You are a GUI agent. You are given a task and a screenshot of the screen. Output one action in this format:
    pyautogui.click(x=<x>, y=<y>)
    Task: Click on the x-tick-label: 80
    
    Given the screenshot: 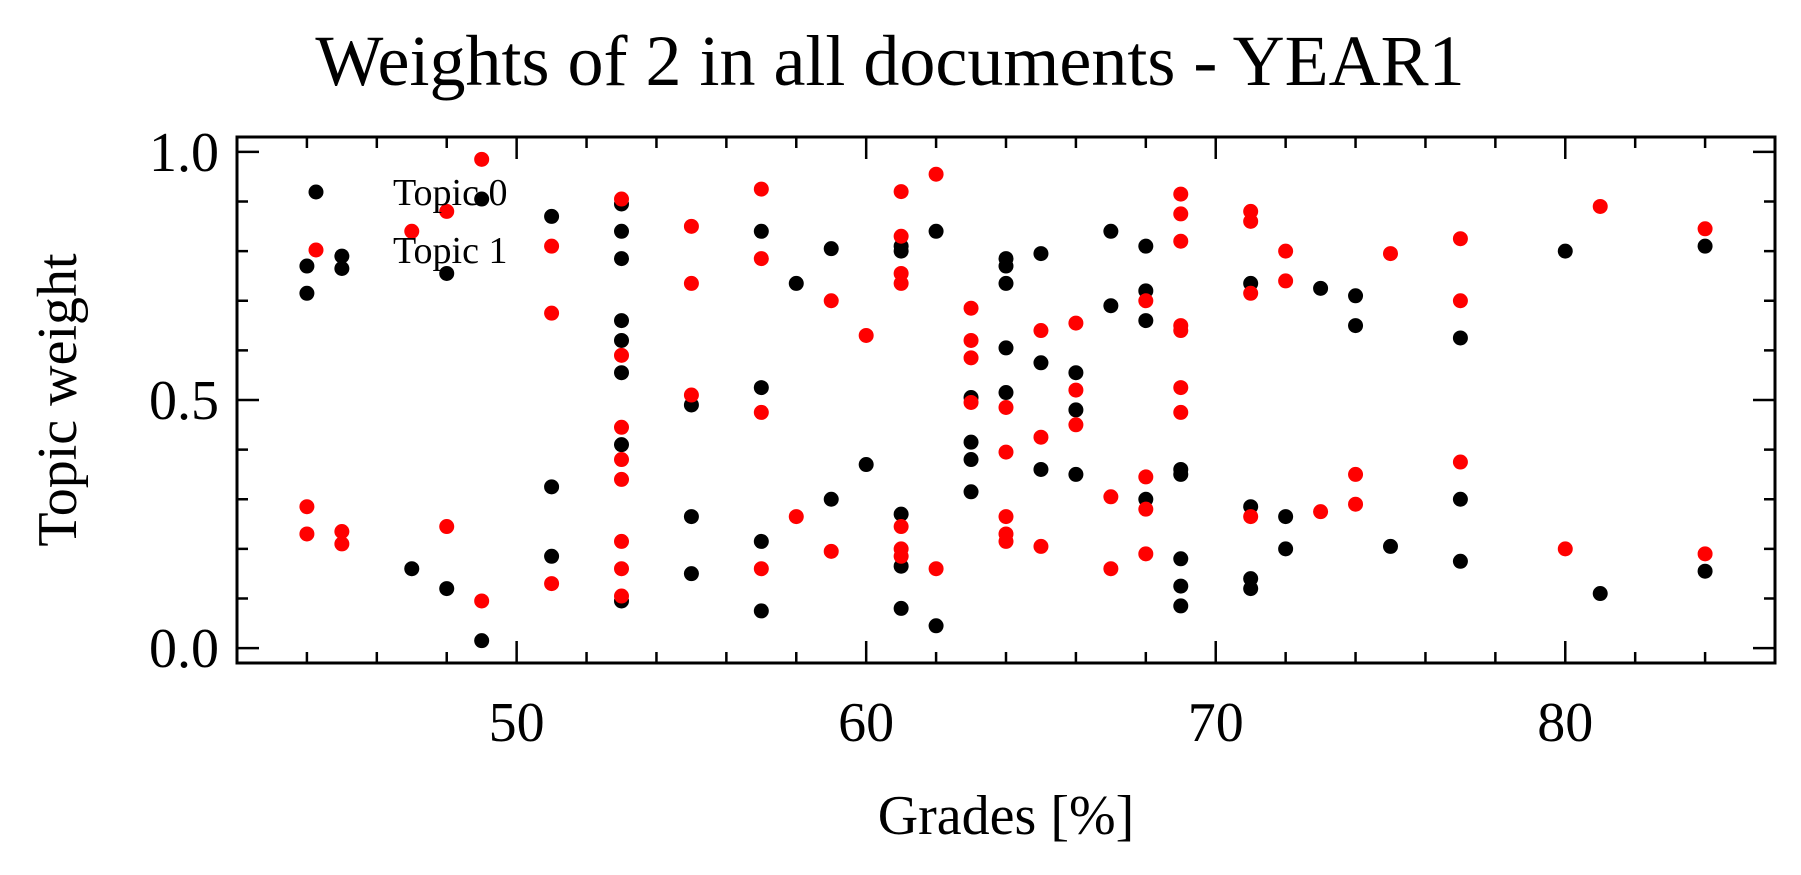 What is the action you would take?
    pyautogui.click(x=1565, y=723)
    